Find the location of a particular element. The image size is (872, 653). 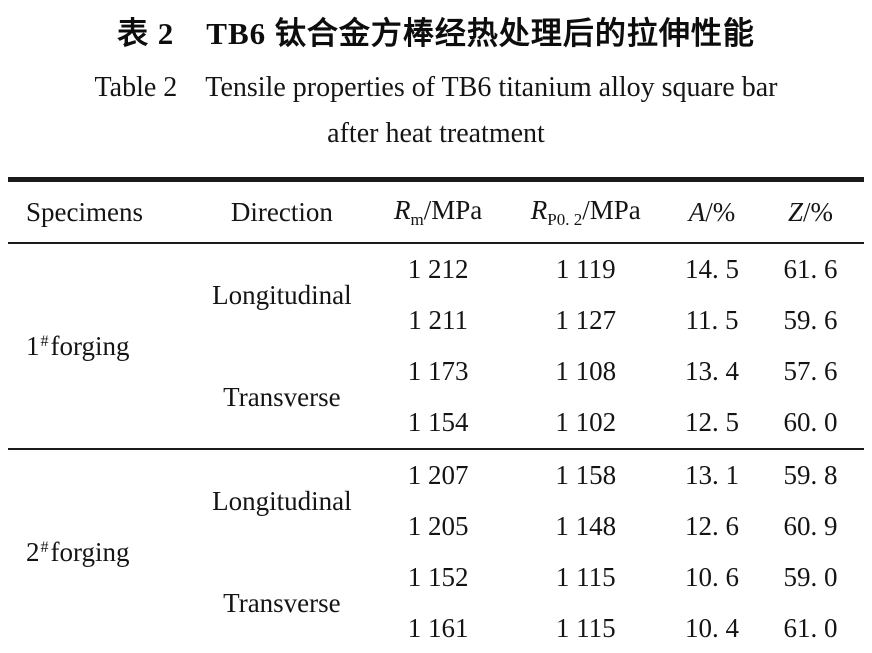

cell-reduction: 59. 0 is located at coordinates (810, 577).